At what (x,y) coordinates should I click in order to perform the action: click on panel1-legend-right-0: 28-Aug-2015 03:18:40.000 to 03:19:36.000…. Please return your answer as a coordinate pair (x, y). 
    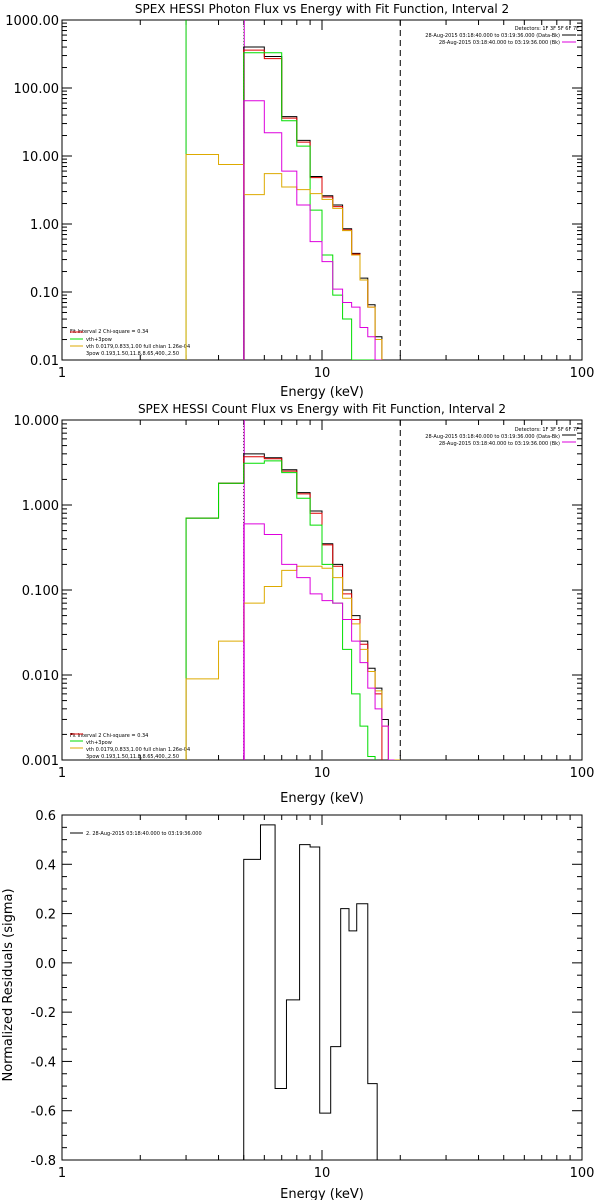
    Looking at the image, I should click on (492, 36).